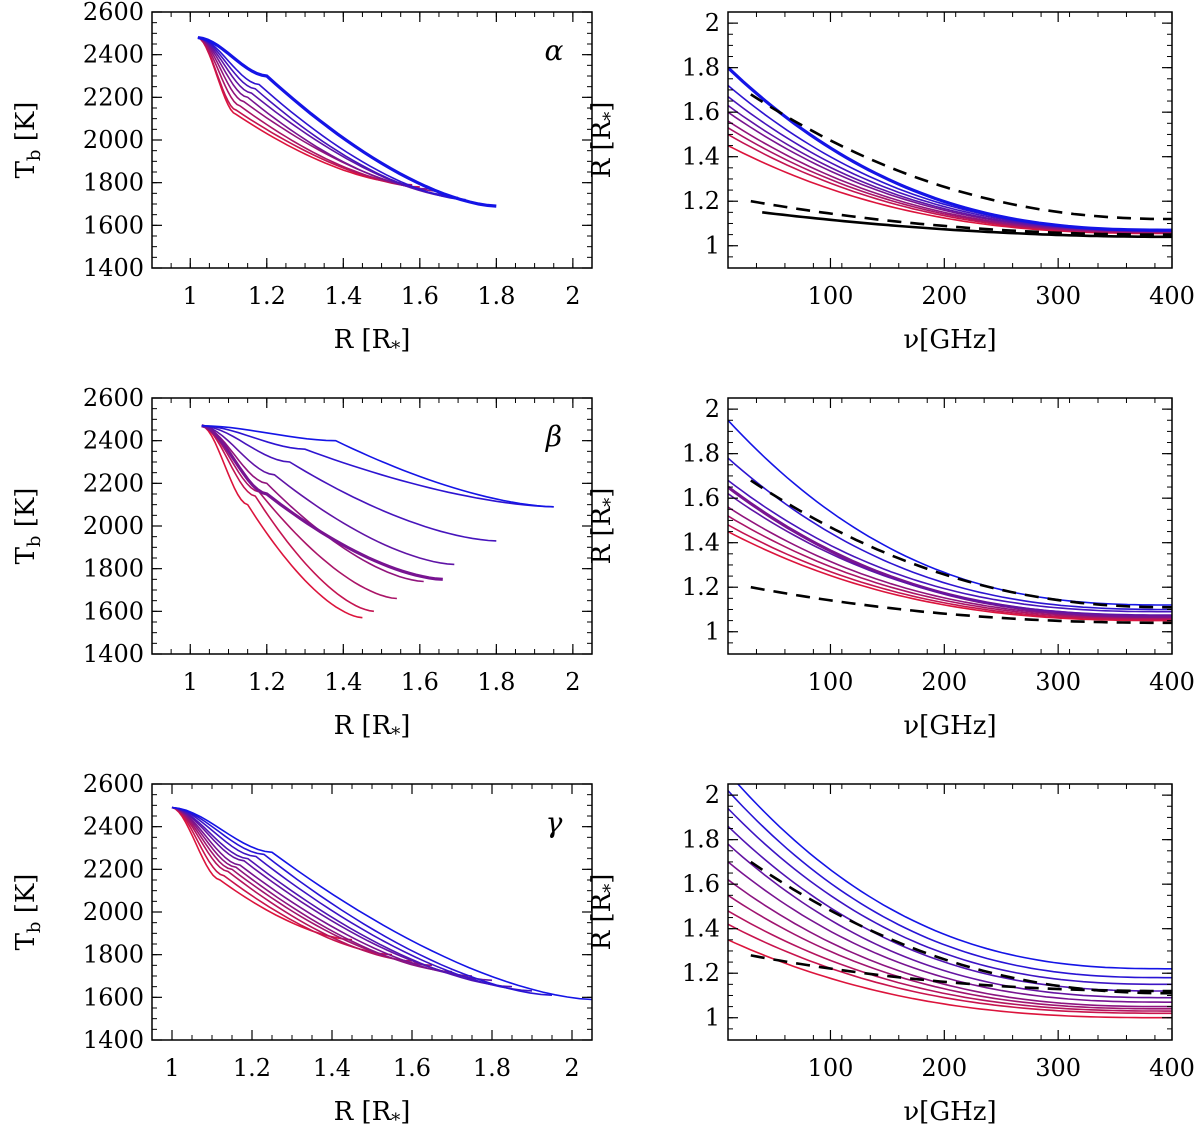 Image resolution: width=1200 pixels, height=1130 pixels. I want to click on y-tick-label: 2000, so click(113, 526).